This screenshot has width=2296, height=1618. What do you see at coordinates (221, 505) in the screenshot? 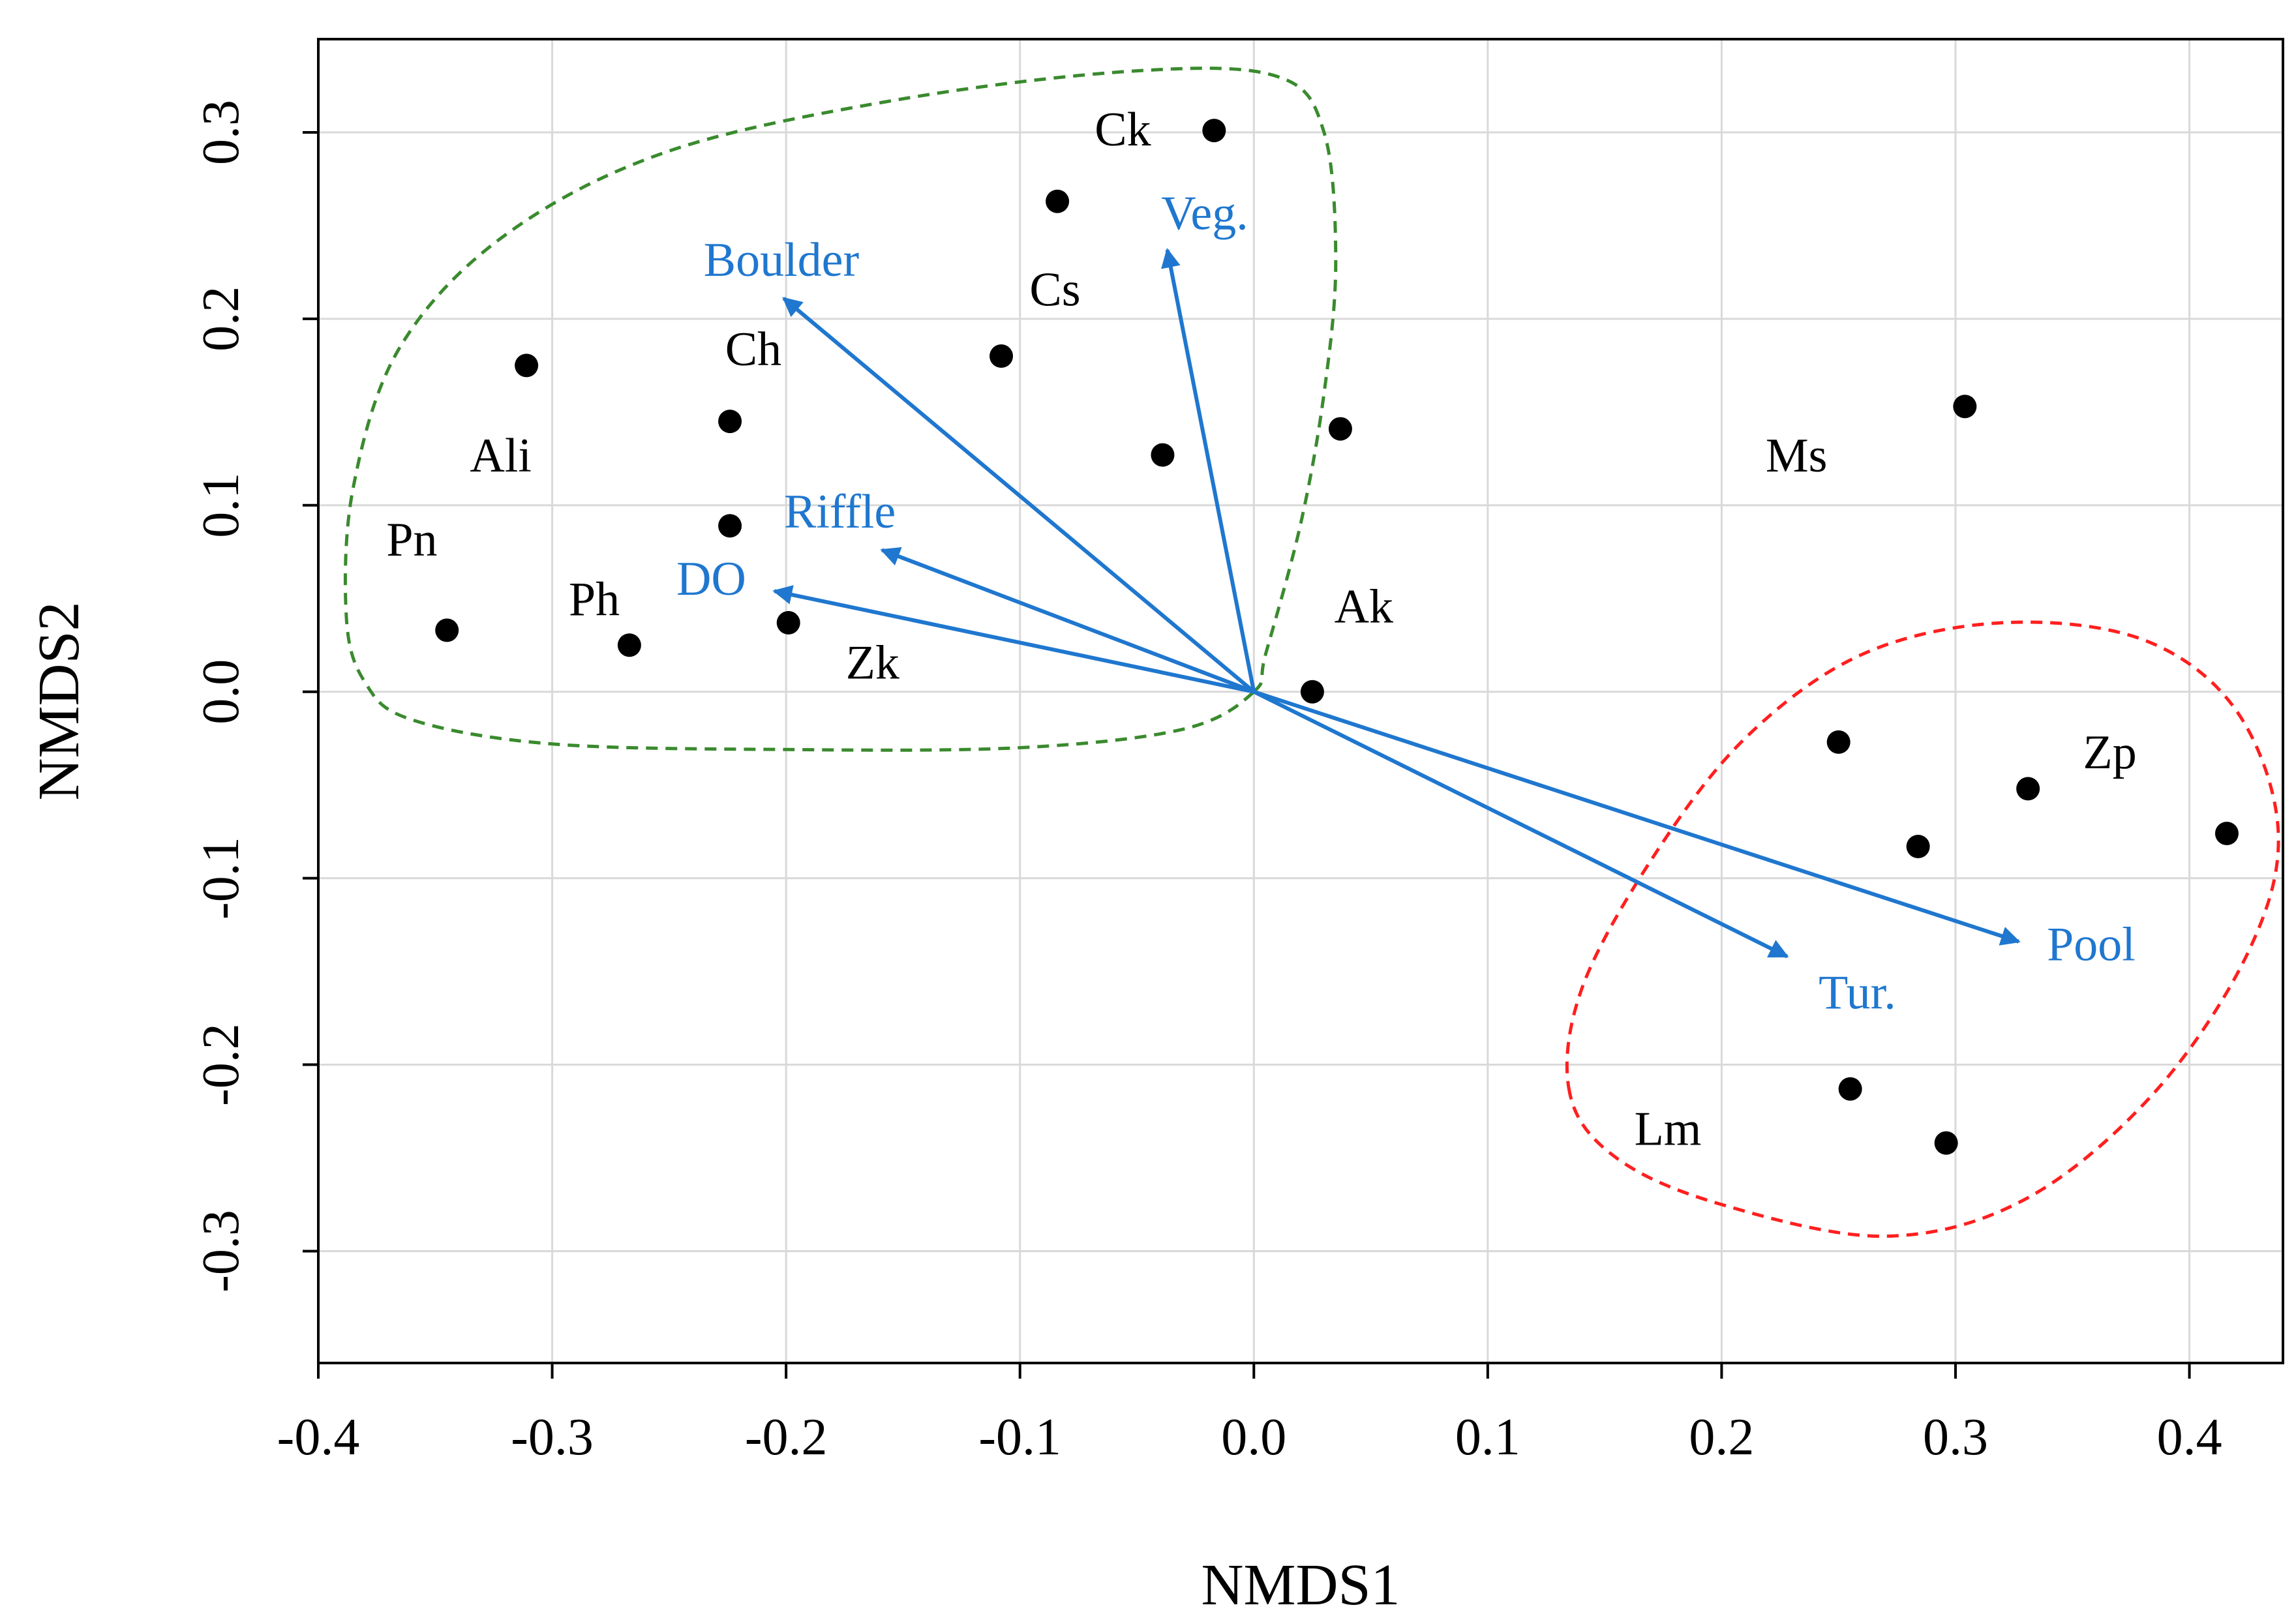
I see `y-tick-label: 0.1` at bounding box center [221, 505].